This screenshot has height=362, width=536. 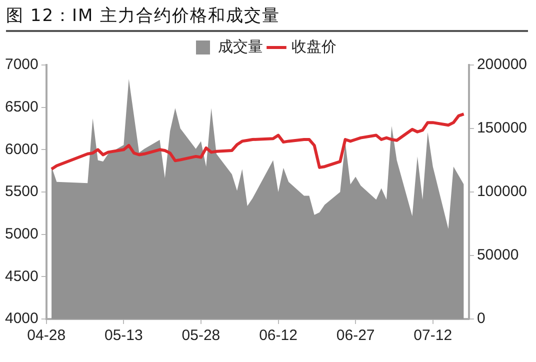 What do you see at coordinates (201, 335) in the screenshot?
I see `x-tick-label: 05-28` at bounding box center [201, 335].